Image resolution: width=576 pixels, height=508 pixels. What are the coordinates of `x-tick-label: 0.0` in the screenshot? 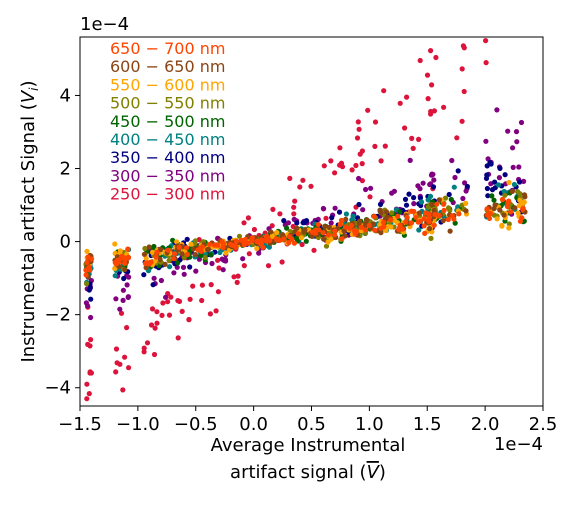 It's located at (253, 424).